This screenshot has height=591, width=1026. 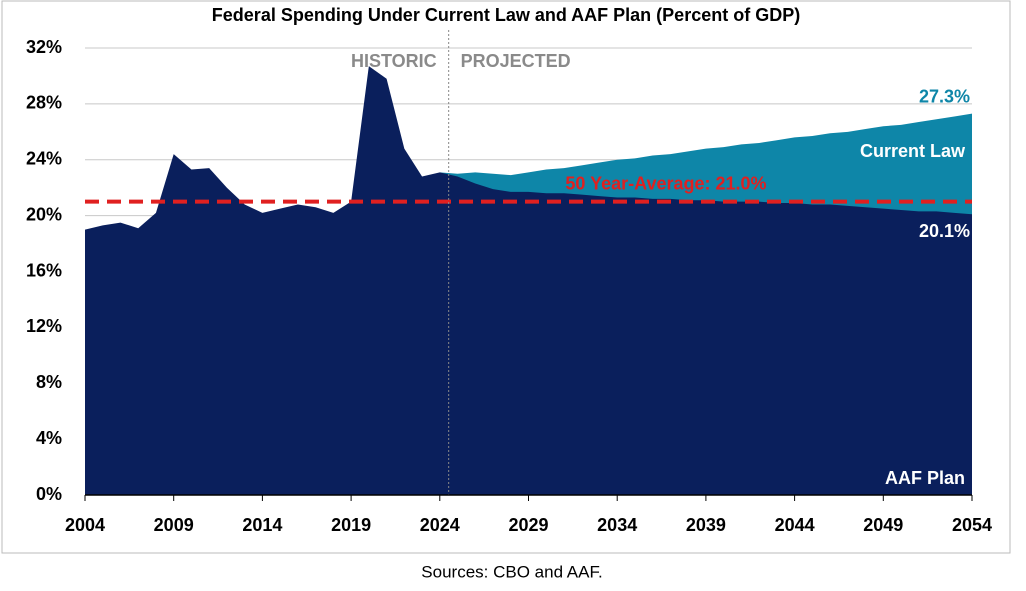 What do you see at coordinates (944, 231) in the screenshot?
I see `value-label: 20.1%` at bounding box center [944, 231].